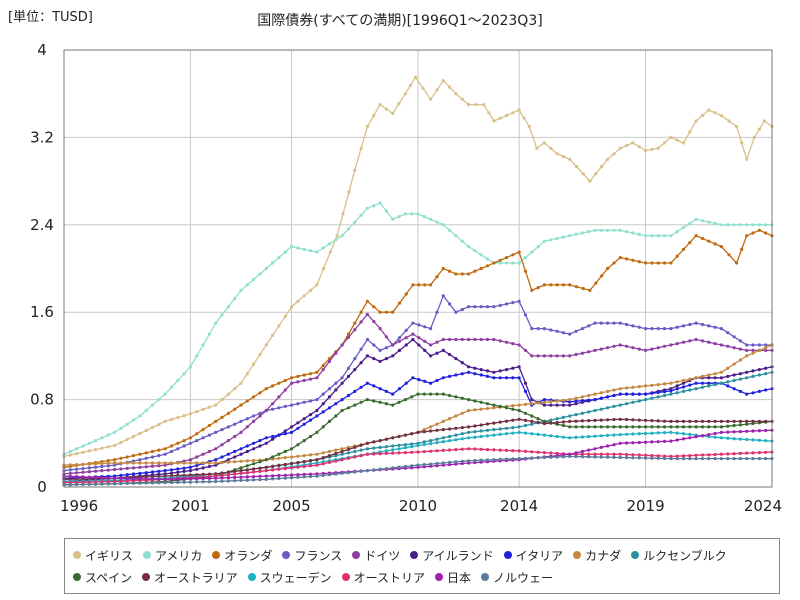 The width and height of the screenshot is (800, 600). I want to click on legend-item: 日本, so click(453, 577).